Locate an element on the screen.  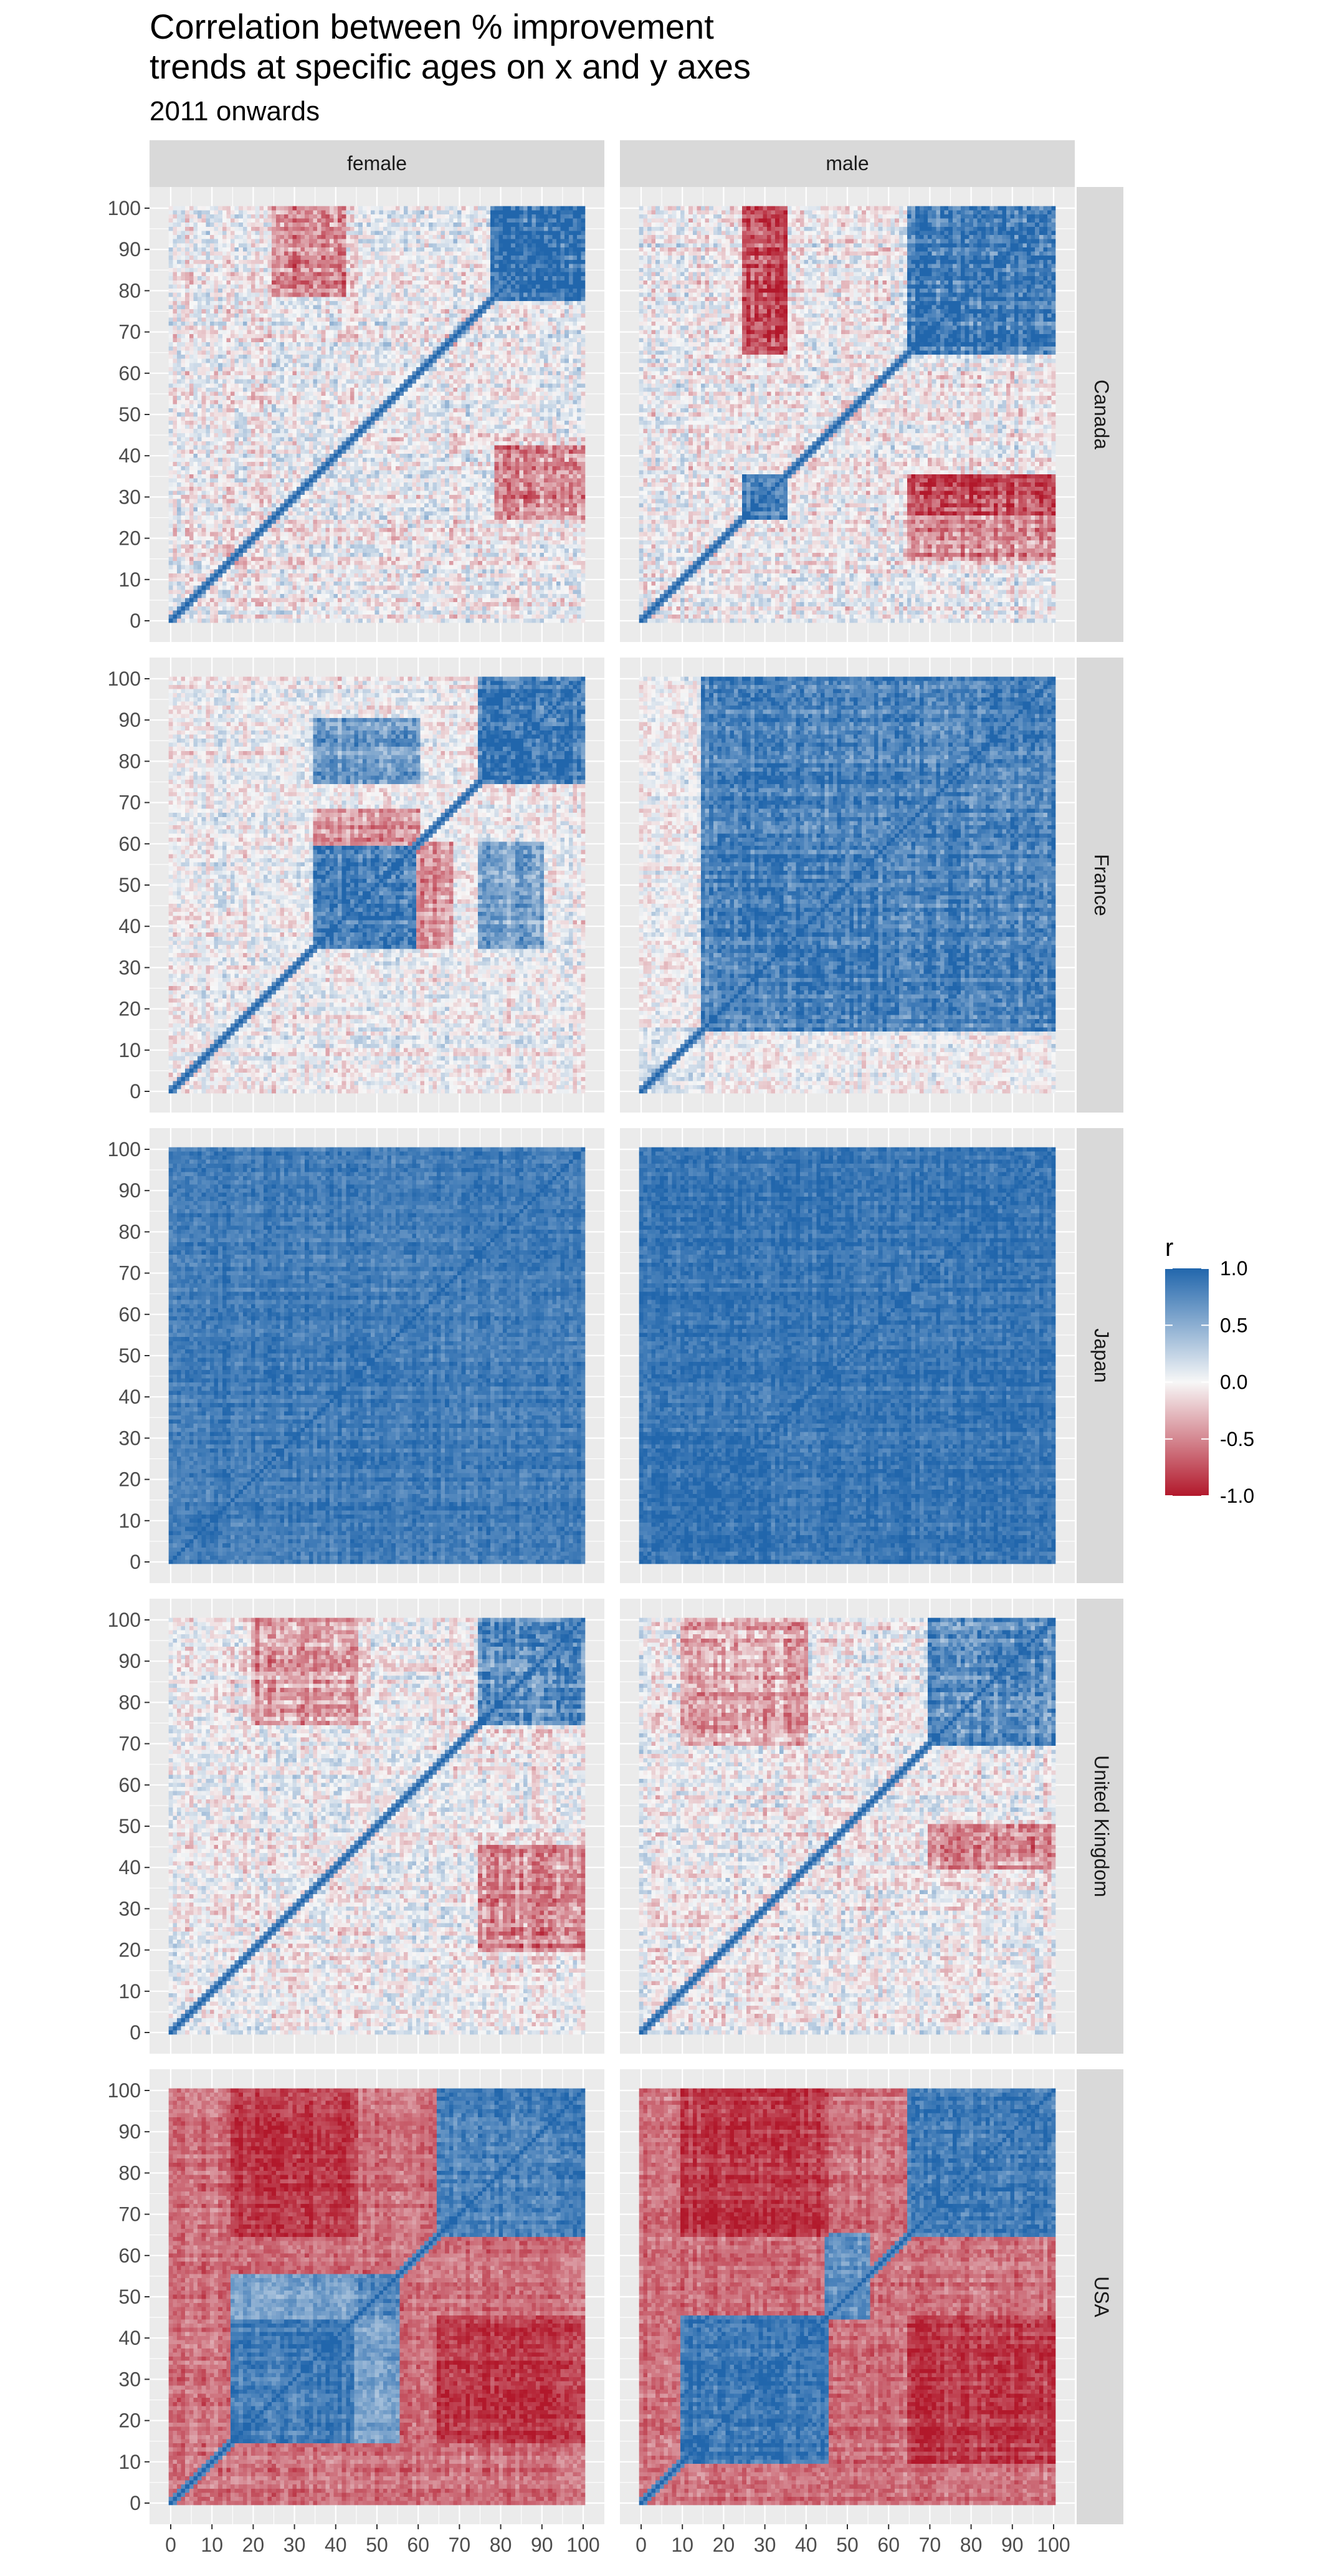
x-tick-label: 100 is located at coordinates (583, 2545).